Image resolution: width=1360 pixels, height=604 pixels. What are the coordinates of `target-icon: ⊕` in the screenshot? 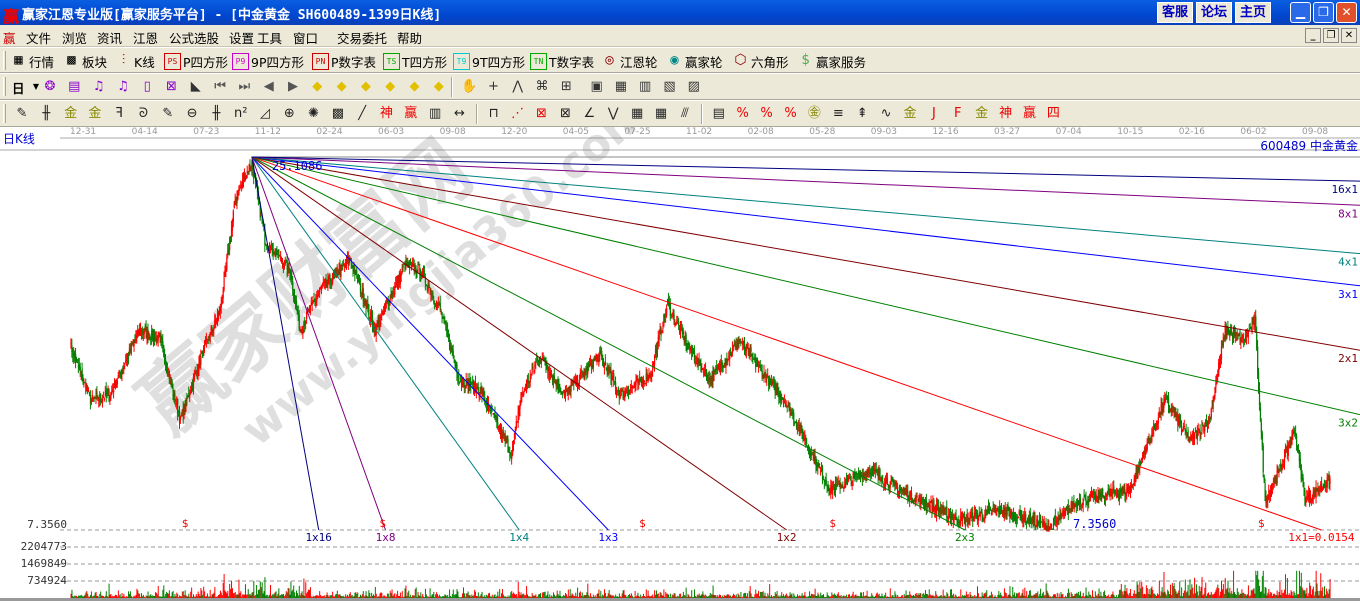 It's located at (289, 113).